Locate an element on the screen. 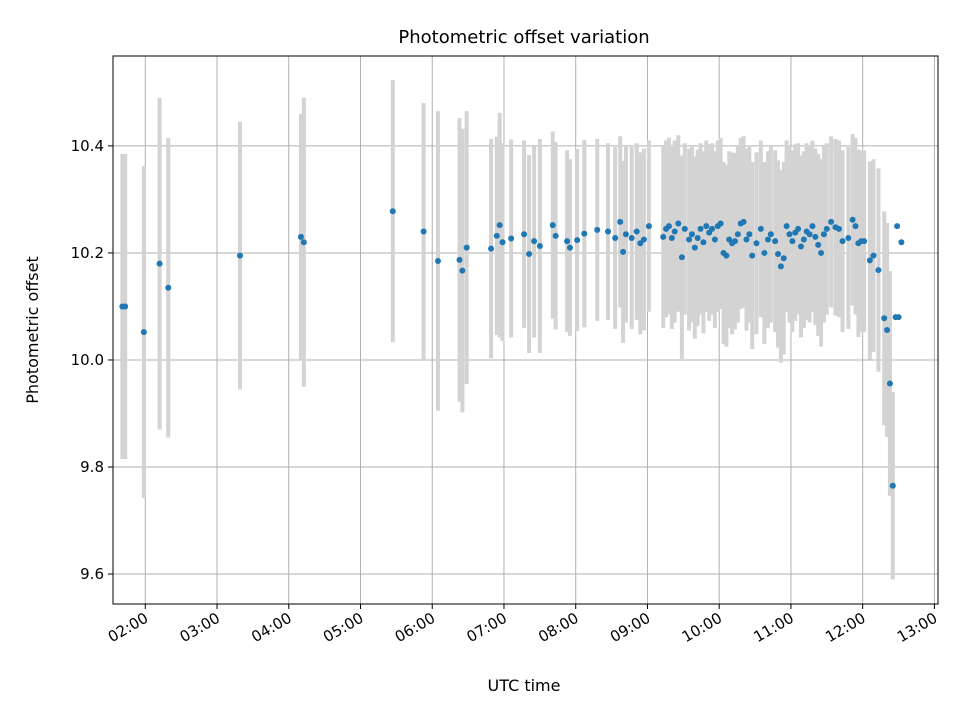  x-tick-label: 07:00 is located at coordinates (487, 627).